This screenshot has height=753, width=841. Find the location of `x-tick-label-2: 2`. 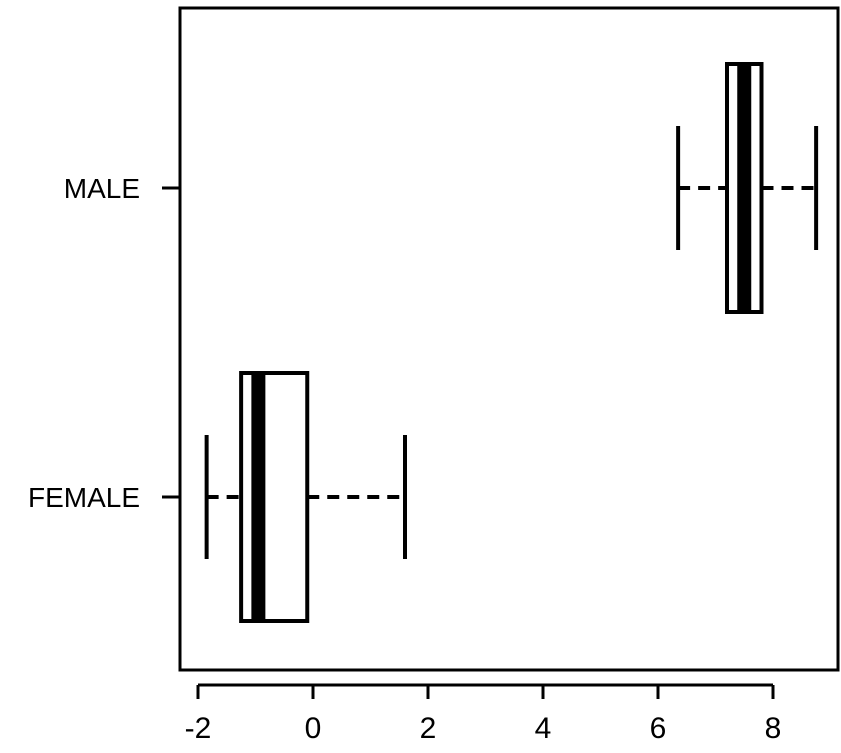

x-tick-label-2: 2 is located at coordinates (428, 728).